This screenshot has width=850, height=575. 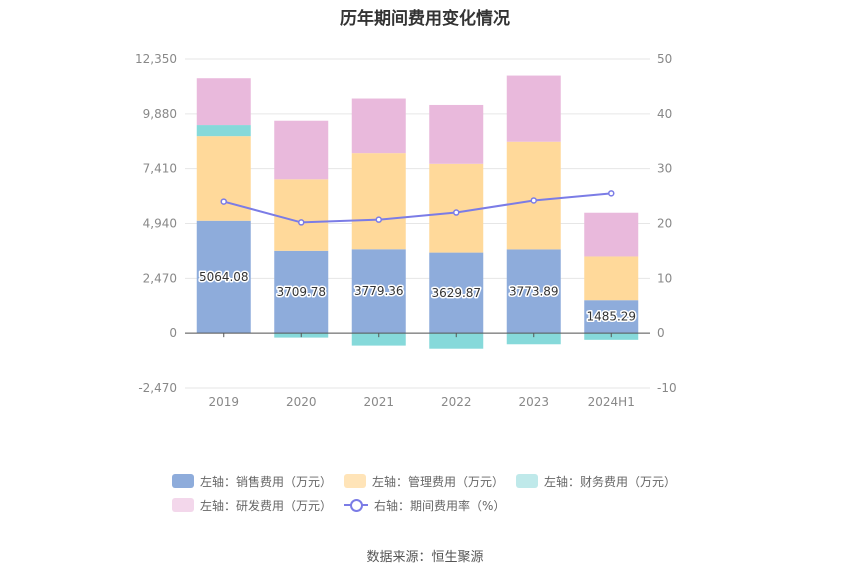 What do you see at coordinates (664, 114) in the screenshot?
I see `right-axis-tick-label: 40` at bounding box center [664, 114].